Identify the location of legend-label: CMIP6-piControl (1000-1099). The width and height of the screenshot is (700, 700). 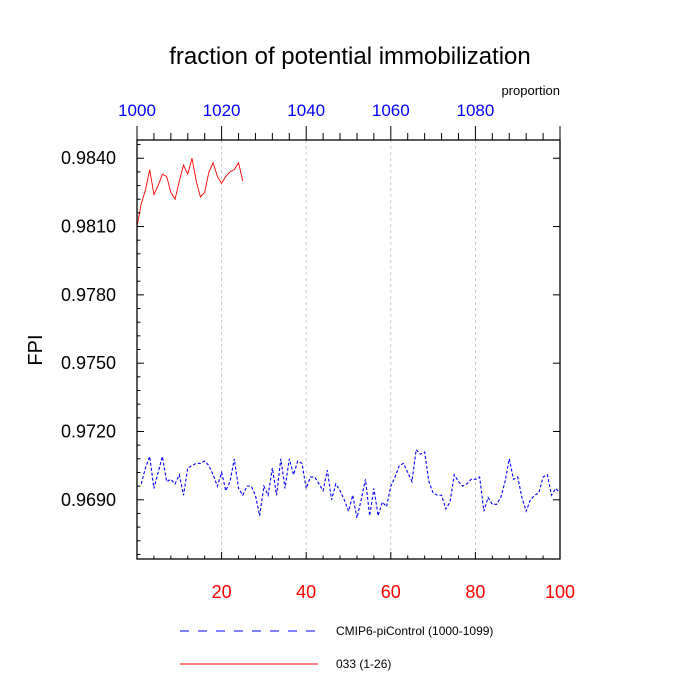
(414, 631).